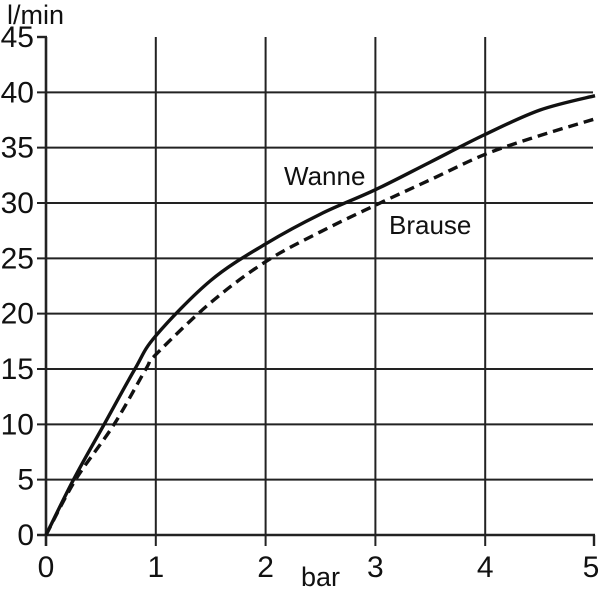 This screenshot has width=600, height=590. What do you see at coordinates (17, 424) in the screenshot?
I see `y-tick-label: 10` at bounding box center [17, 424].